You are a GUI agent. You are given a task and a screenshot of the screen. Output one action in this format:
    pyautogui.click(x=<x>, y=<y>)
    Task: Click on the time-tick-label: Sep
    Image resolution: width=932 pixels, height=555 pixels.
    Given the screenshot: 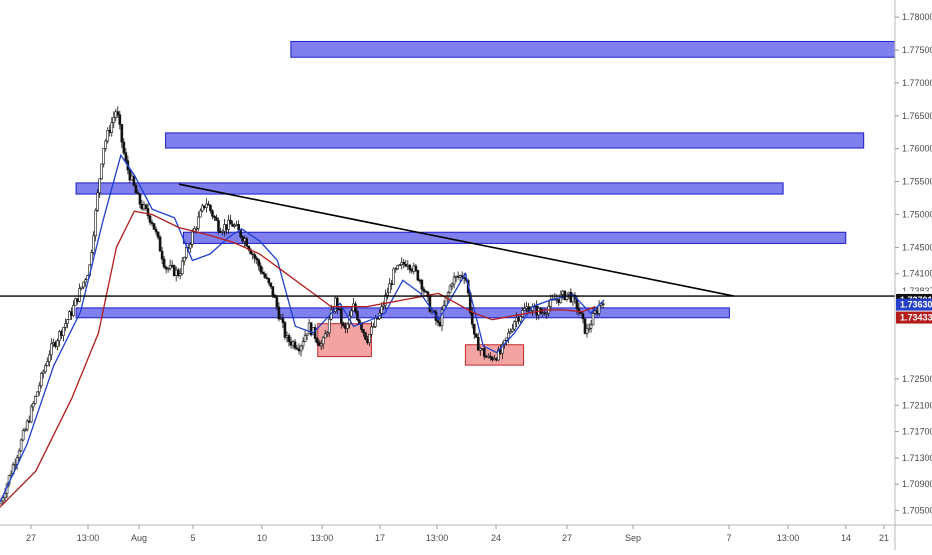 What is the action you would take?
    pyautogui.click(x=633, y=538)
    